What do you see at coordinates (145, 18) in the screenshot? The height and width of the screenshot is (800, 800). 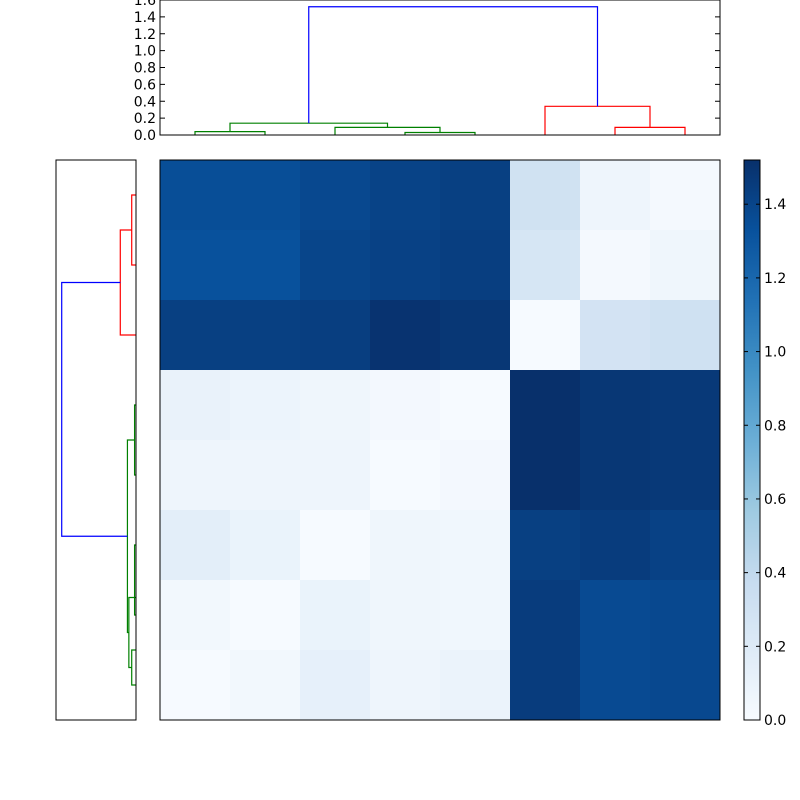 I see `top-dendrogram-tick-label: 1.4` at bounding box center [145, 18].